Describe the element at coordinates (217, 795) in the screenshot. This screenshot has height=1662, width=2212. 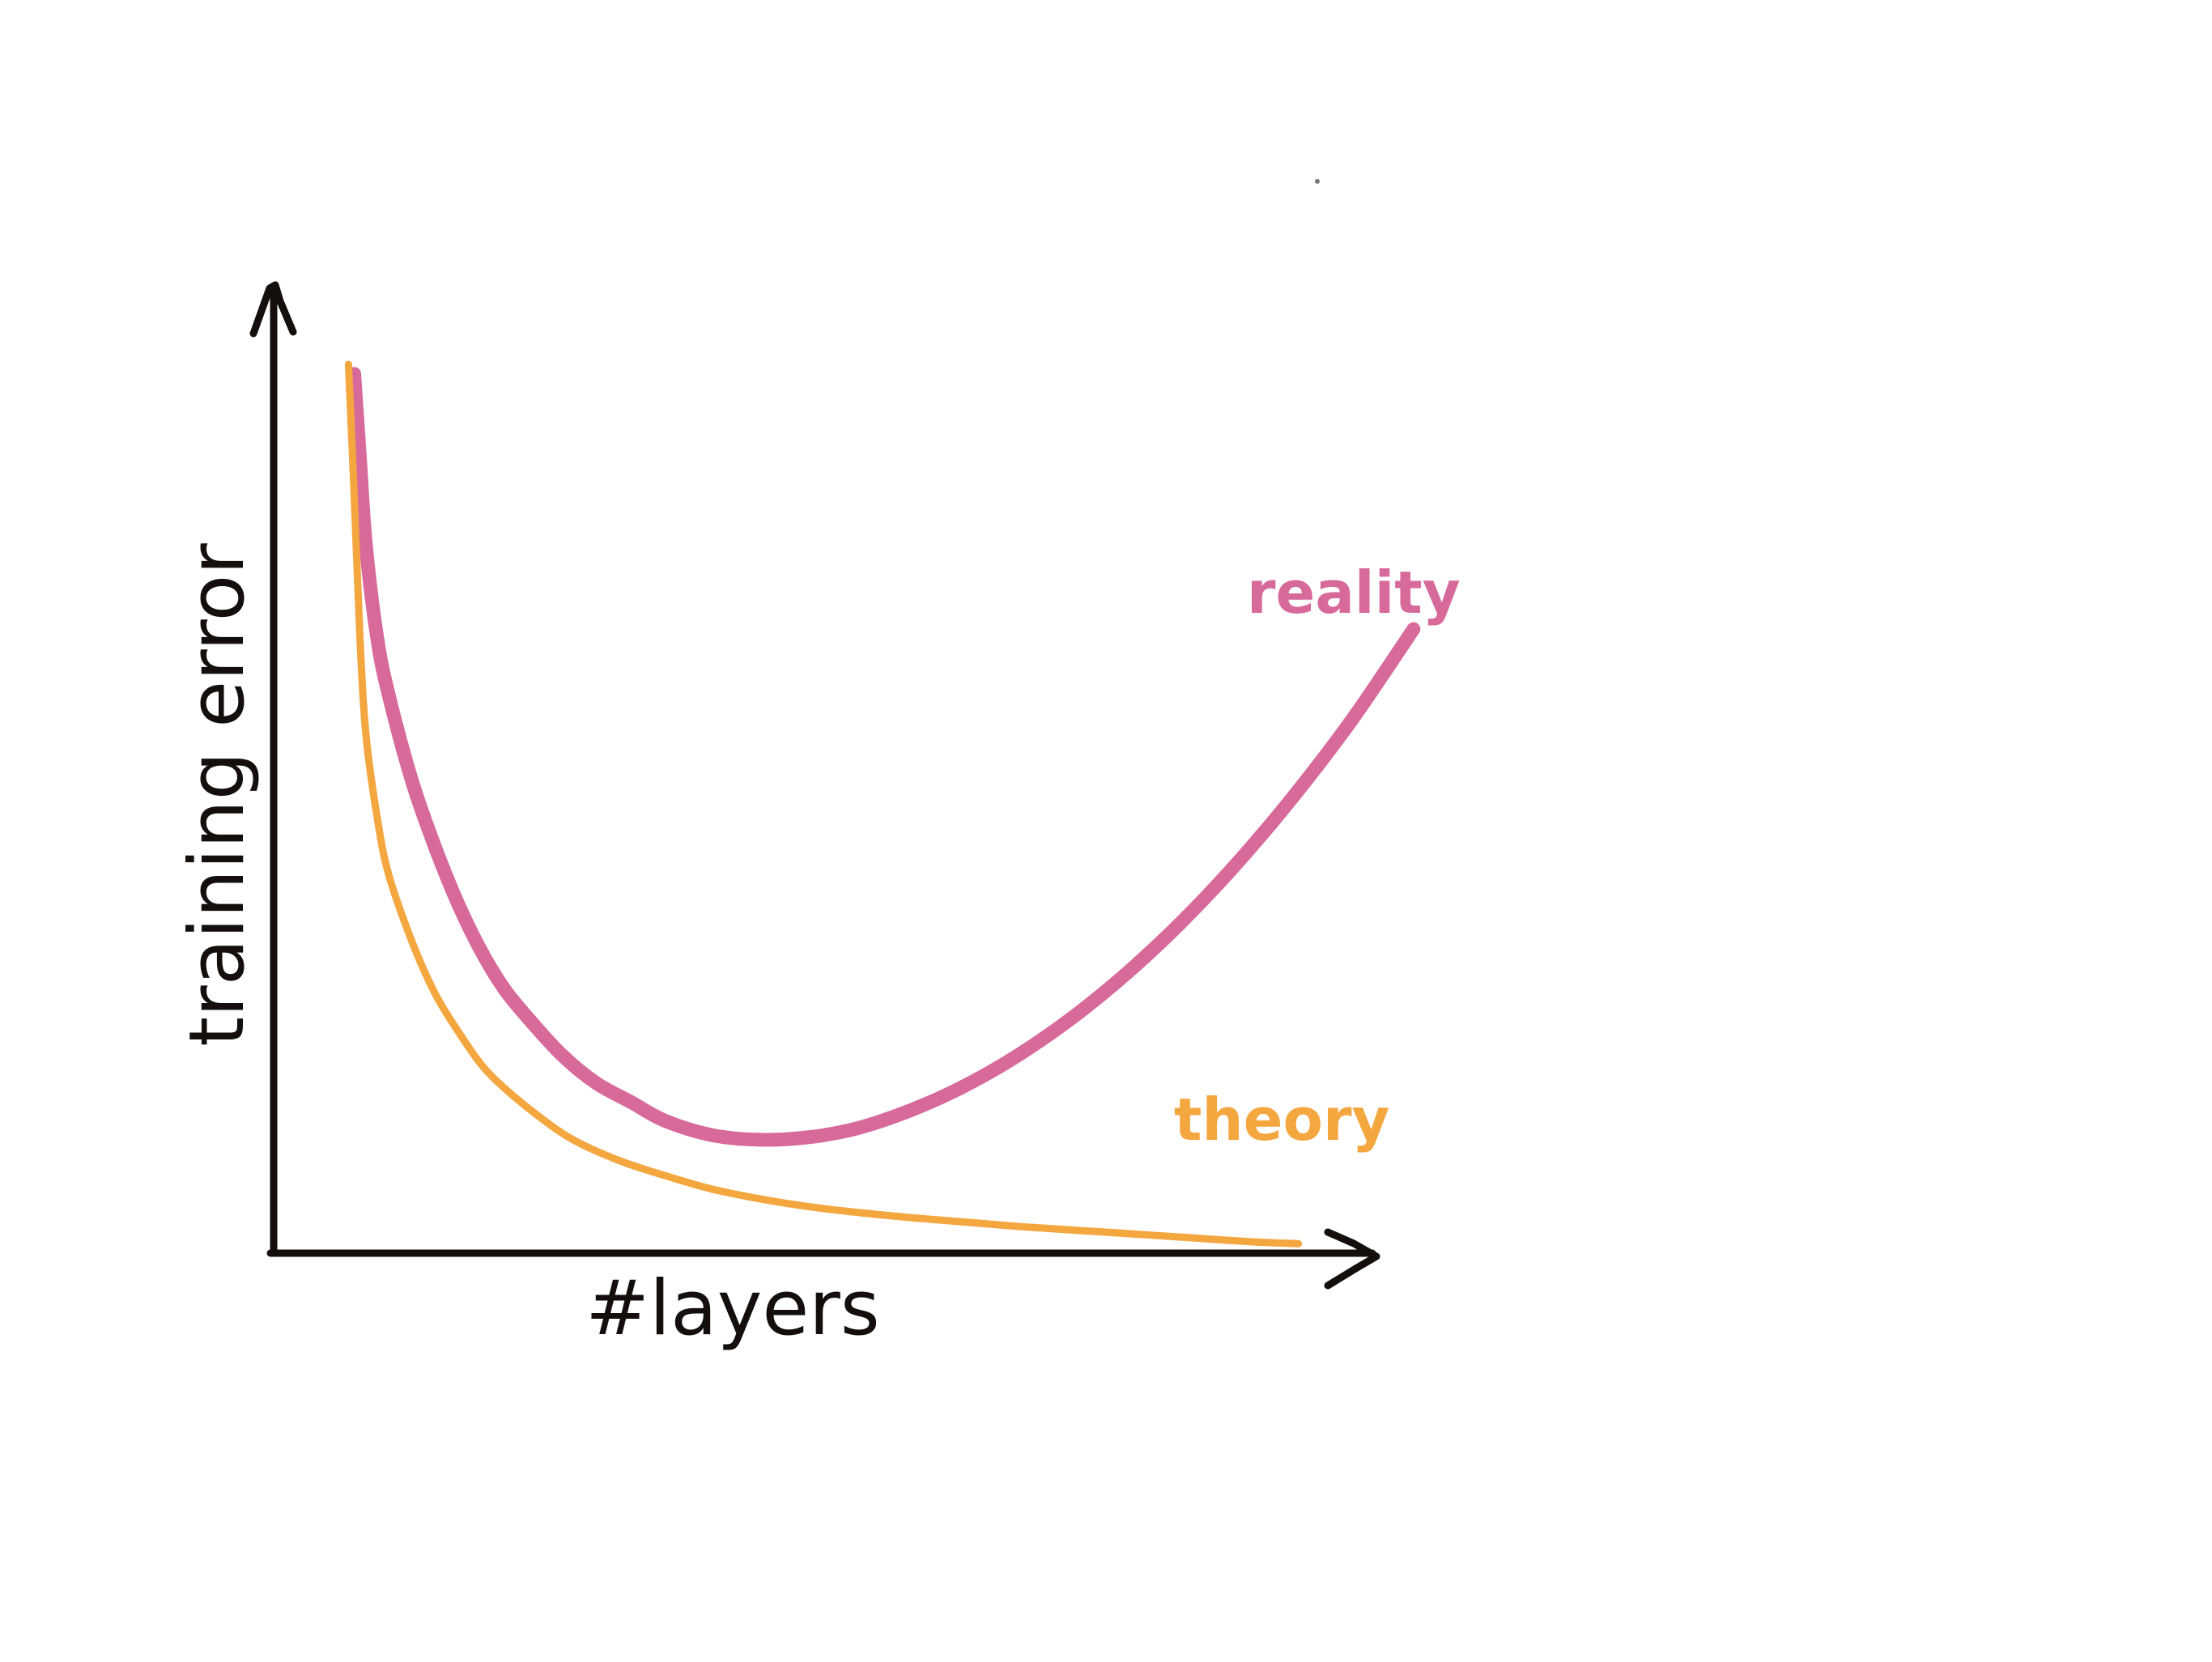
I see `y-axis-title: training error` at that location.